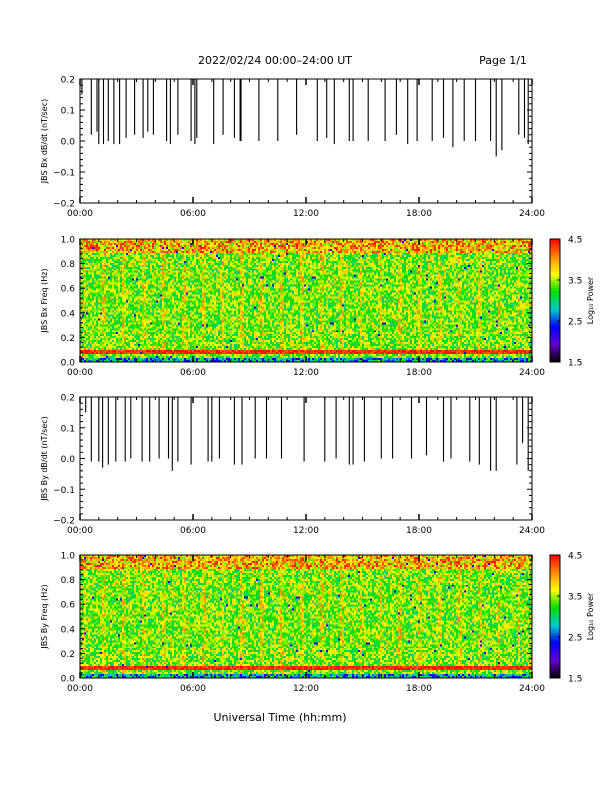 Image resolution: width=612 pixels, height=796 pixels. What do you see at coordinates (44, 616) in the screenshot?
I see `y-axis-label: JBS By Freq (Hz)` at bounding box center [44, 616].